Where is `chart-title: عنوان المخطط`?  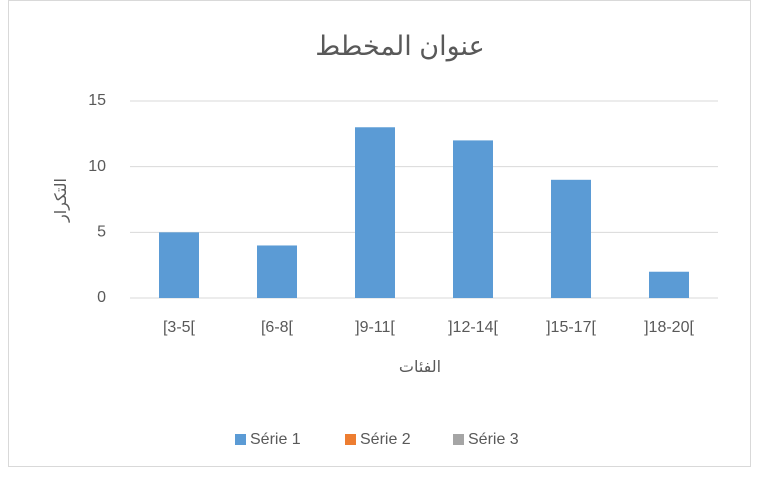
chart-title: عنوان المخطط is located at coordinates (400, 46).